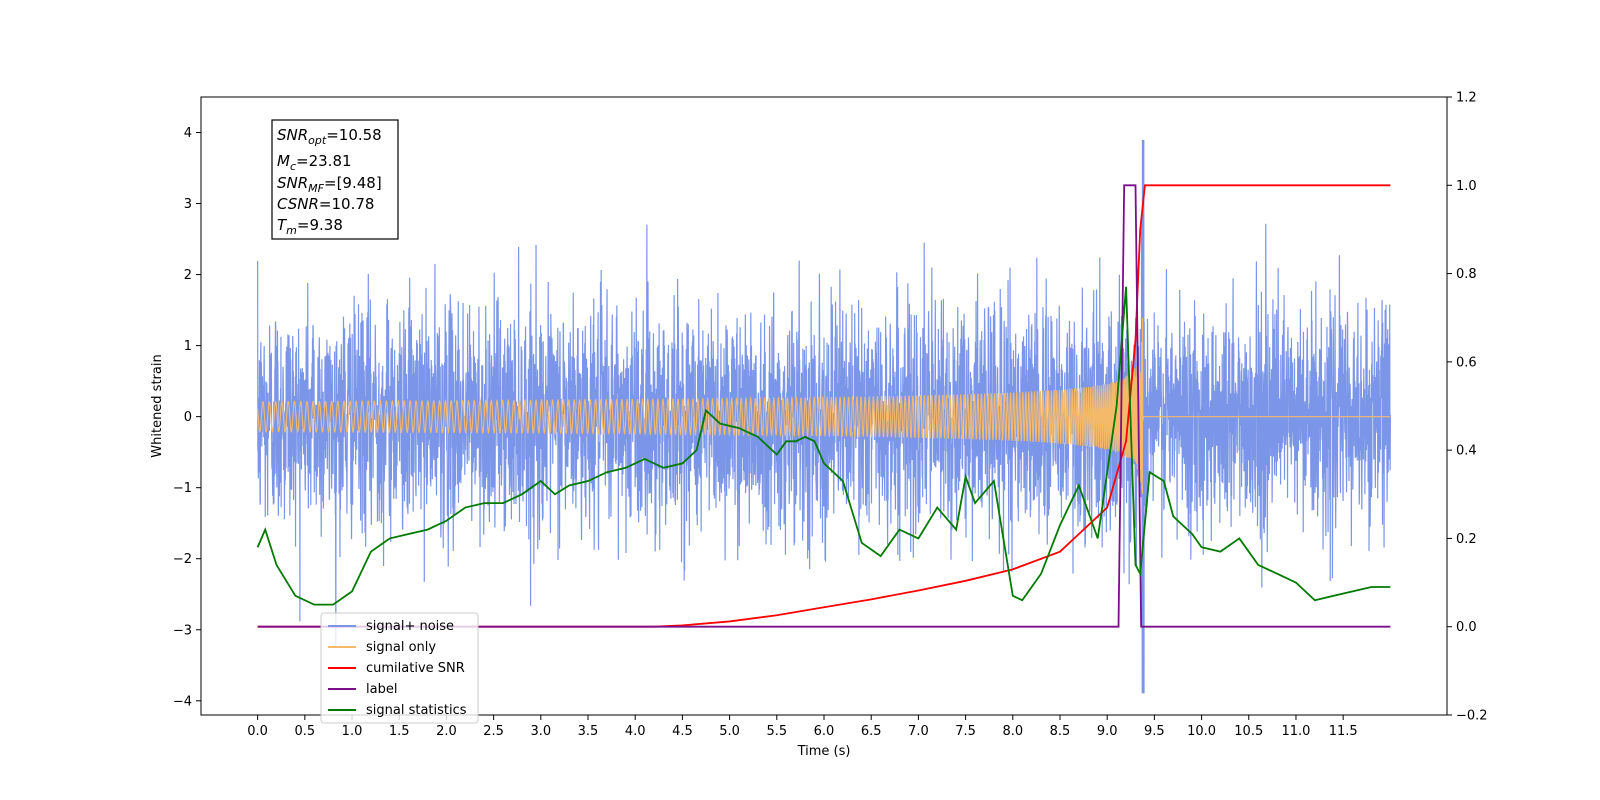  What do you see at coordinates (329, 136) in the screenshot?
I see `stat-snr-opt: SNRopt=10.58` at bounding box center [329, 136].